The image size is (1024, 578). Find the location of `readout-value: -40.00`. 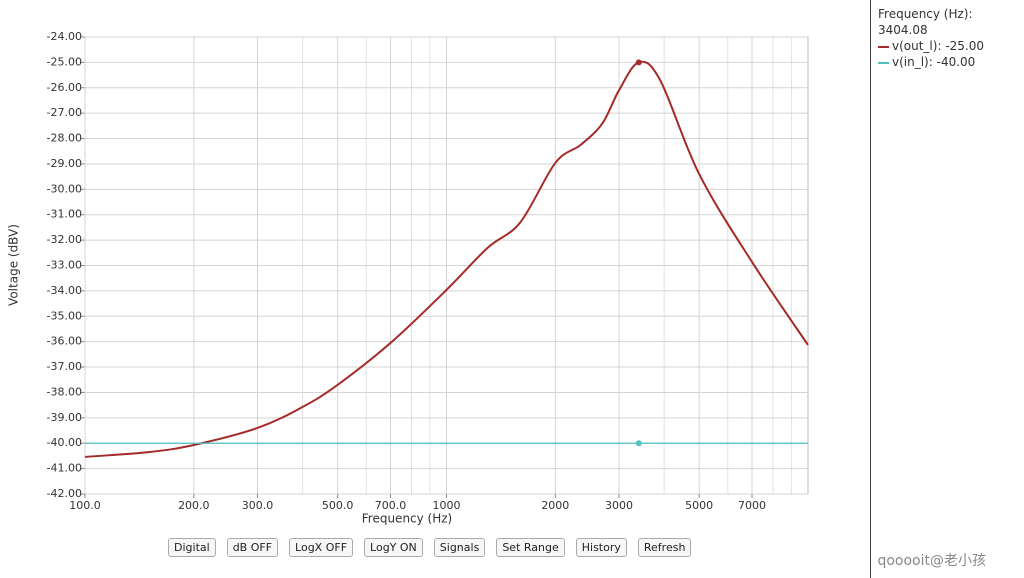

readout-value: -40.00 is located at coordinates (956, 62).